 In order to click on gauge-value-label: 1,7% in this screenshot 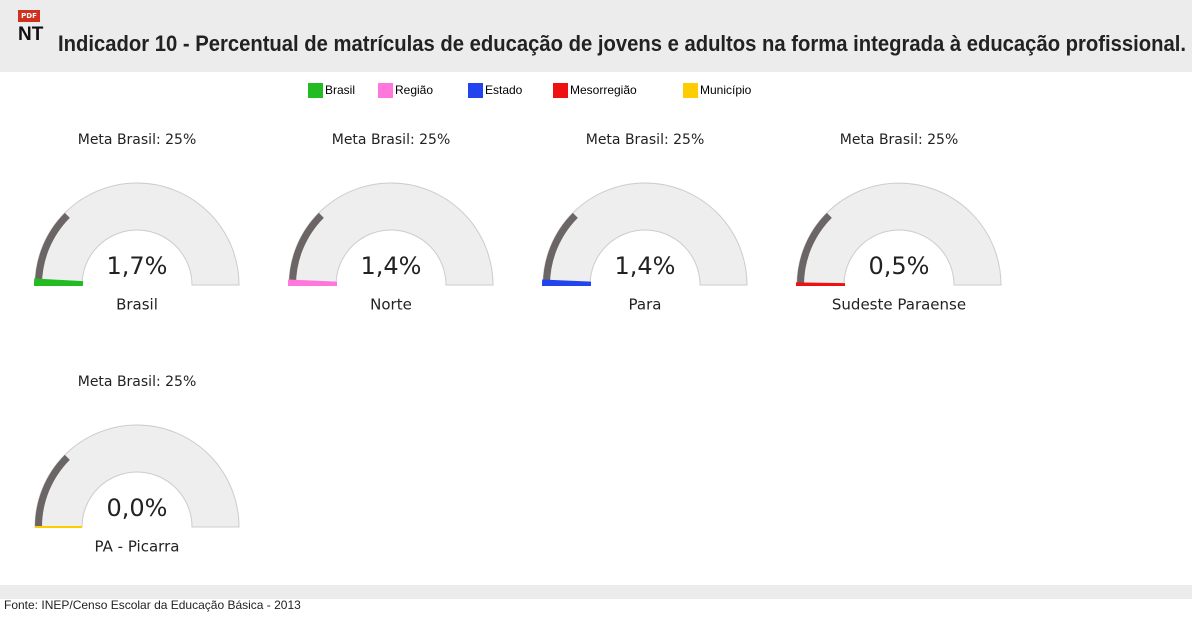, I will do `click(137, 266)`.